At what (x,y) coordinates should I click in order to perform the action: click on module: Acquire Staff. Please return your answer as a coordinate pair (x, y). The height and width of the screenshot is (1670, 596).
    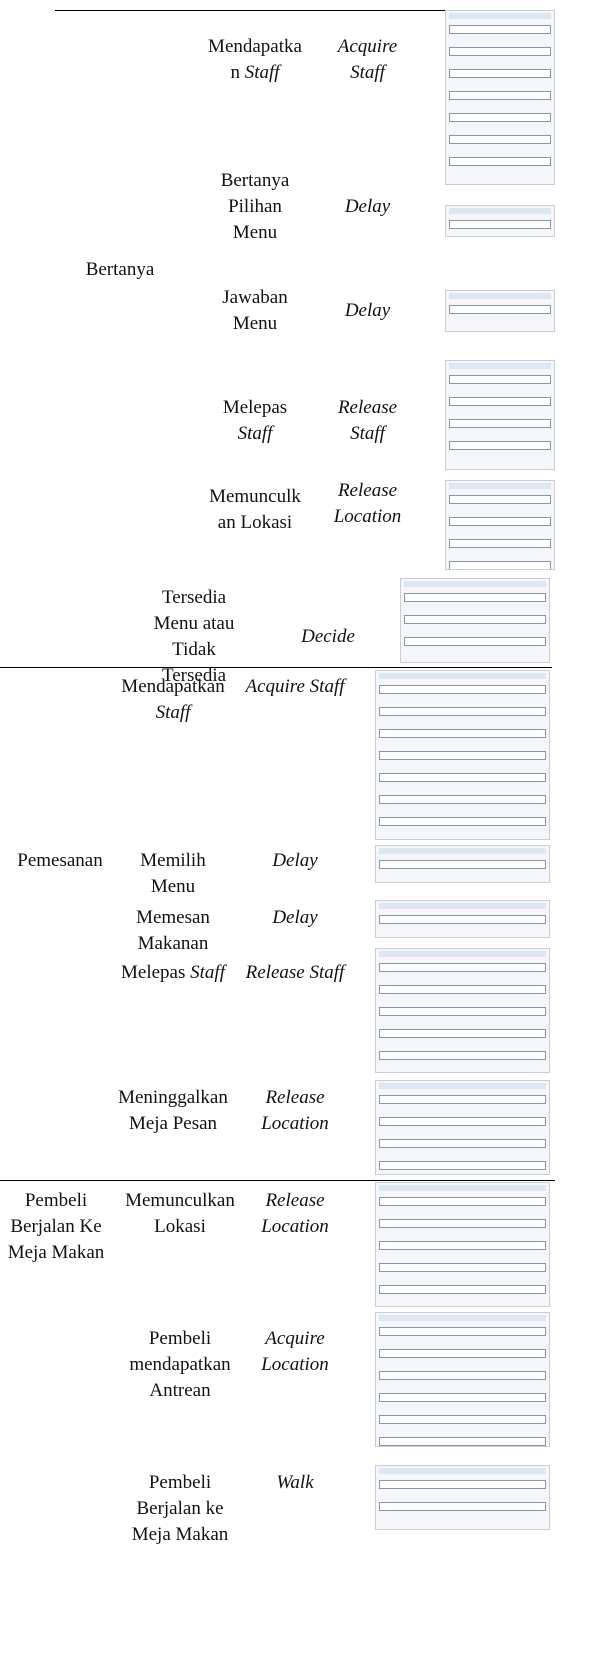
    Looking at the image, I should click on (295, 687).